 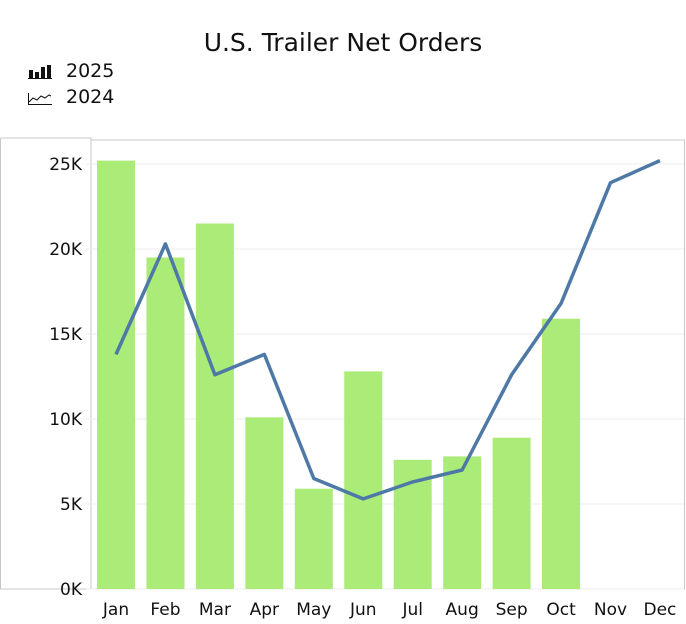 I want to click on legend-item-2025: 2025, so click(x=71, y=71).